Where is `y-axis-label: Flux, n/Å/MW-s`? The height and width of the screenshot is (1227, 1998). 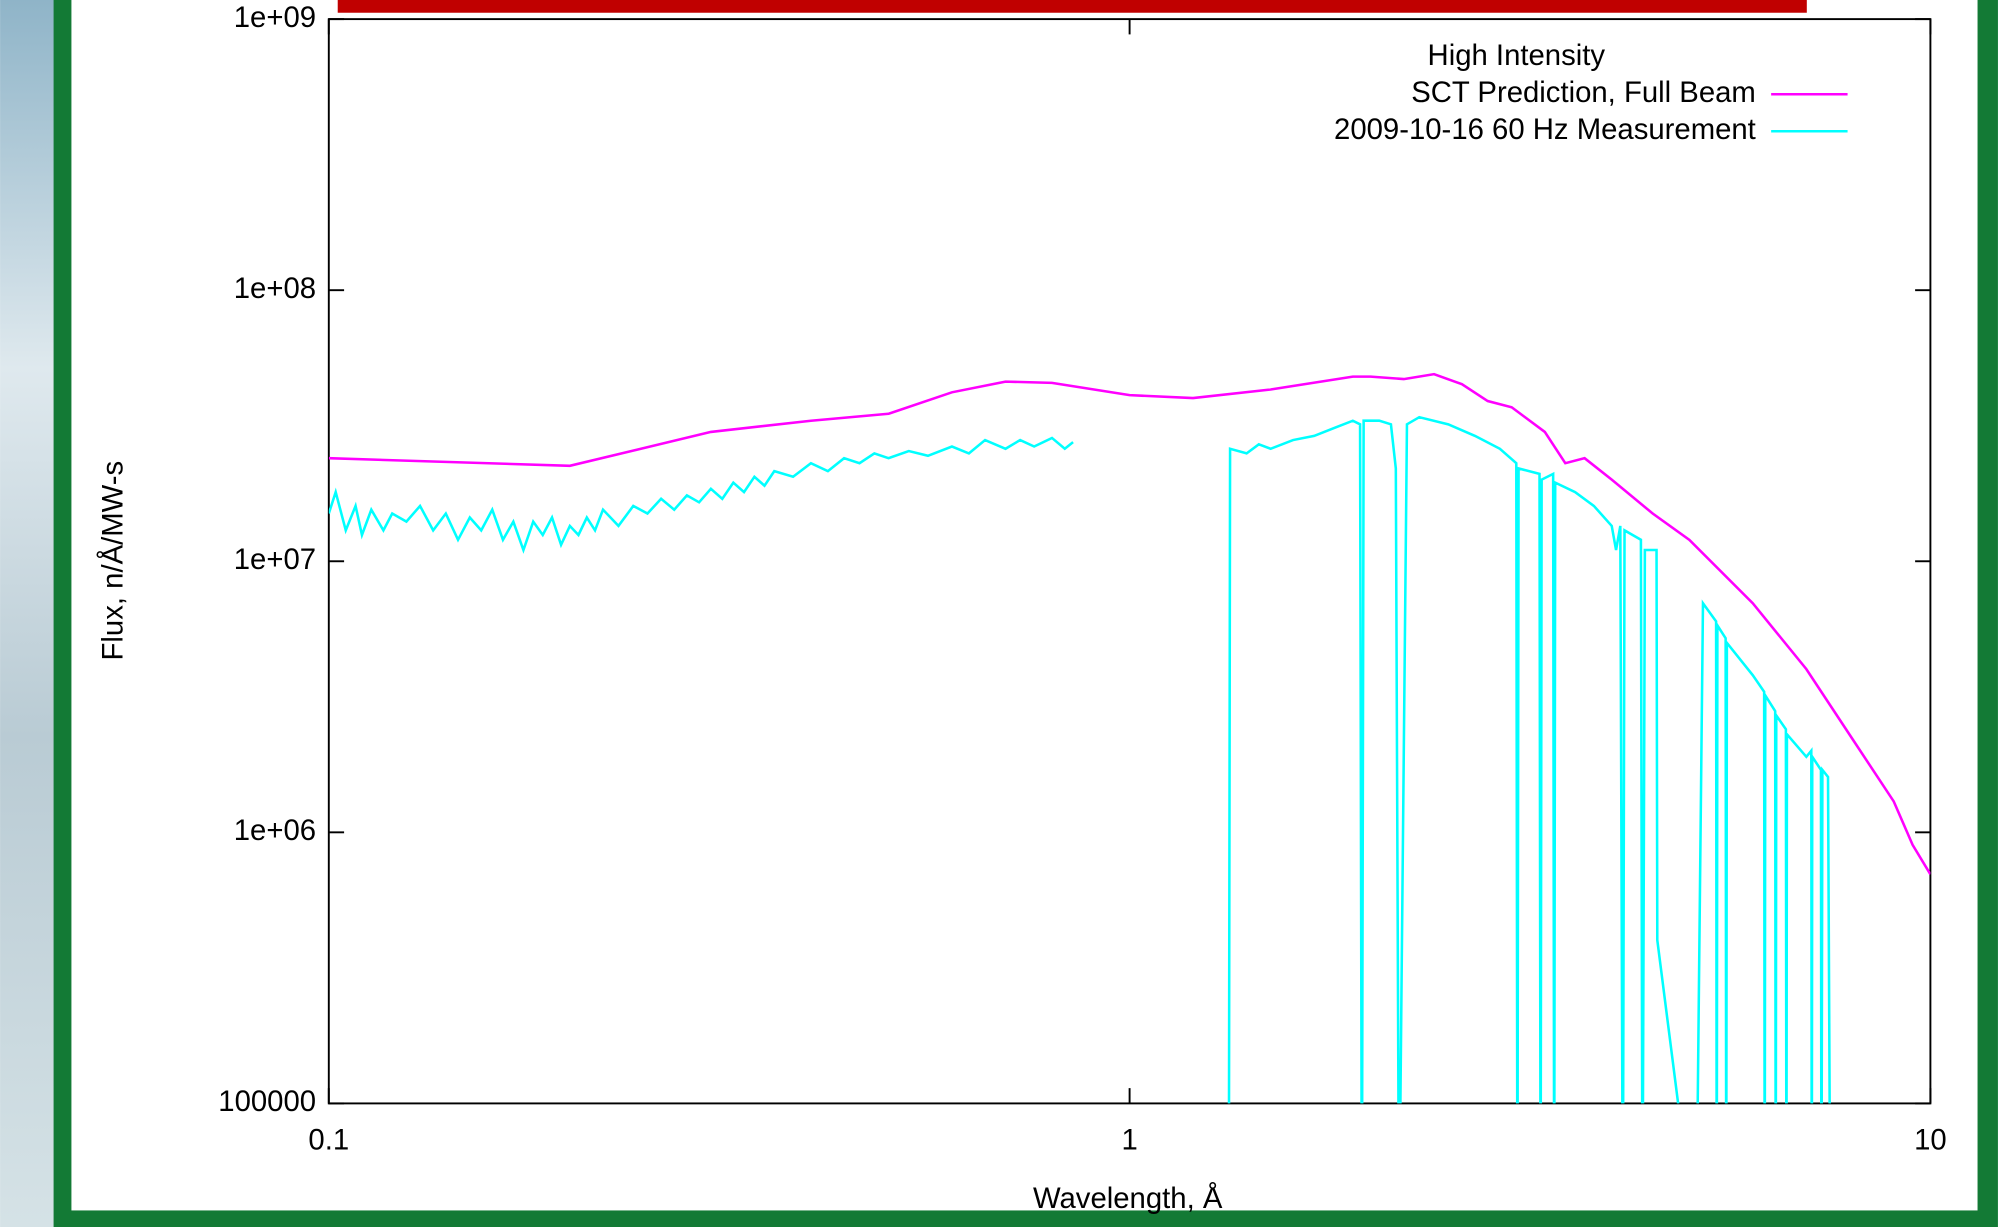 y-axis-label: Flux, n/Å/MW-s is located at coordinates (112, 561).